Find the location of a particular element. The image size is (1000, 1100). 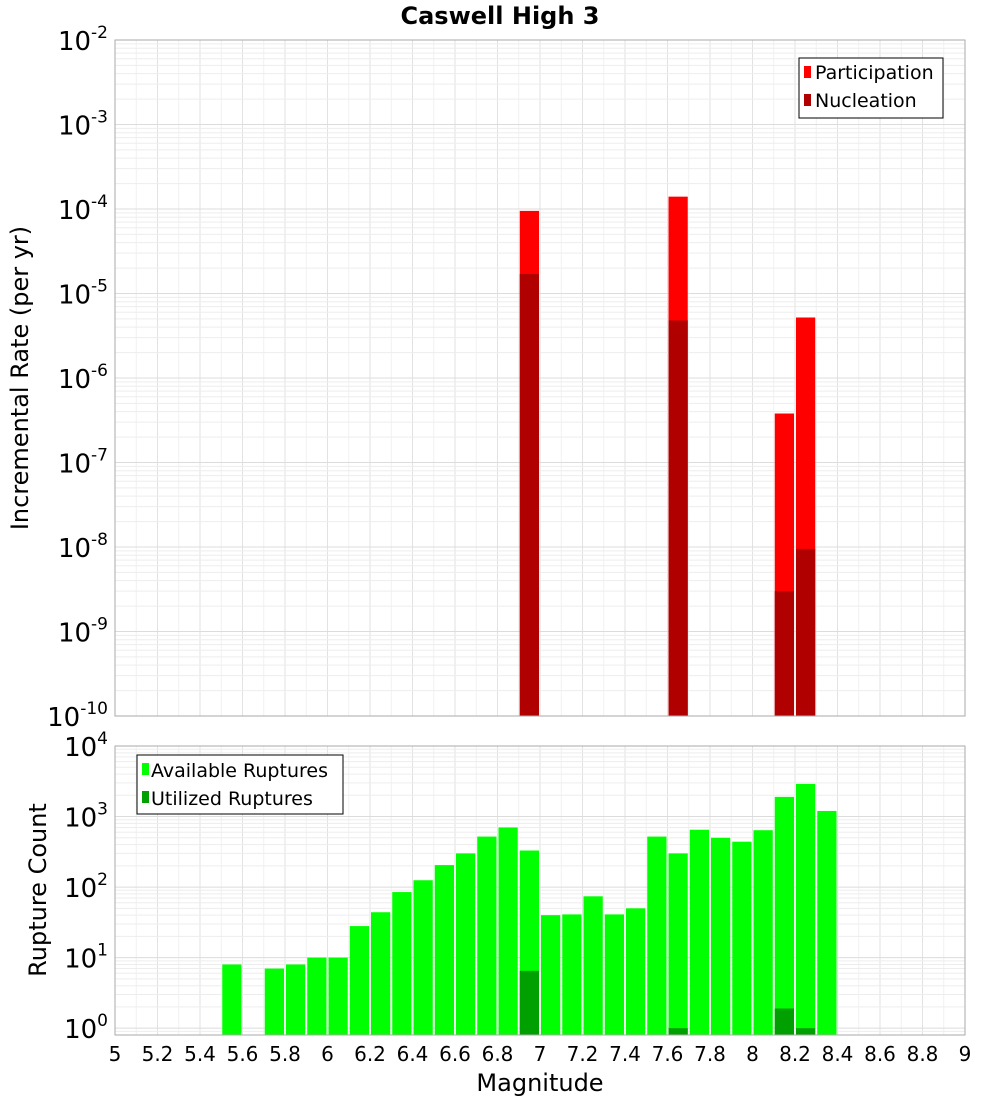

count-legend-box is located at coordinates (240, 784).